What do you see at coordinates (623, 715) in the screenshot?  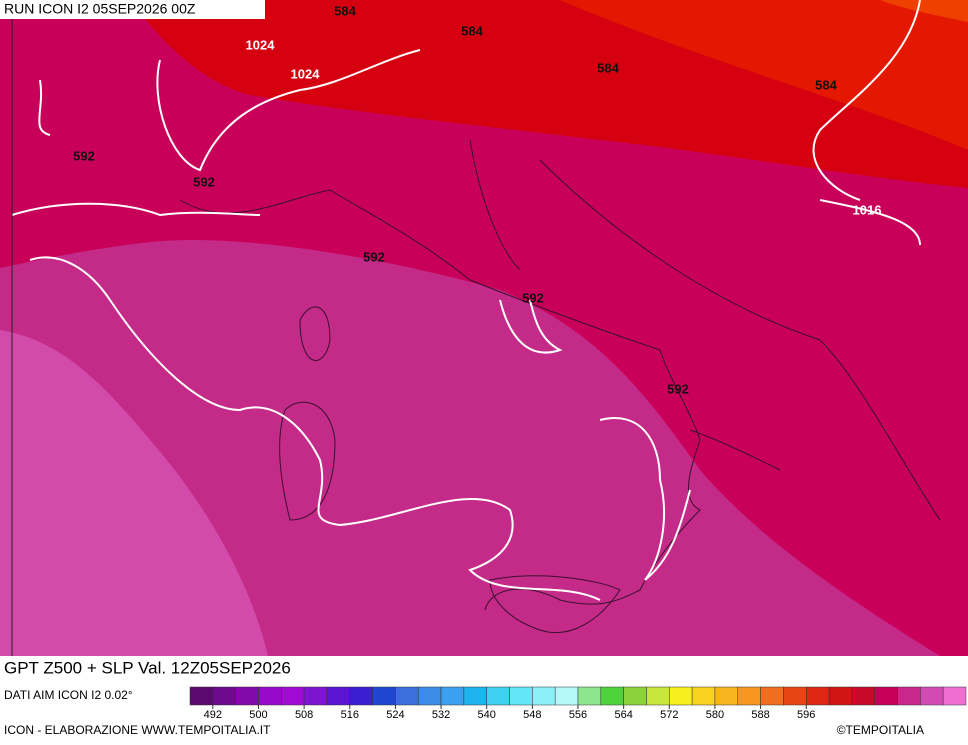 I see `tick-label: 564` at bounding box center [623, 715].